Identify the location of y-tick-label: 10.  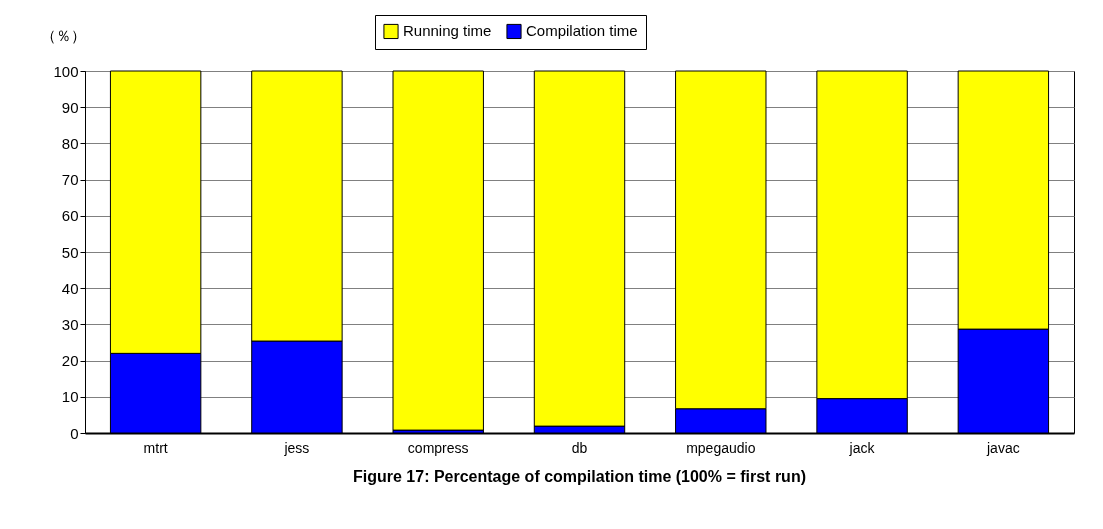
(70, 397).